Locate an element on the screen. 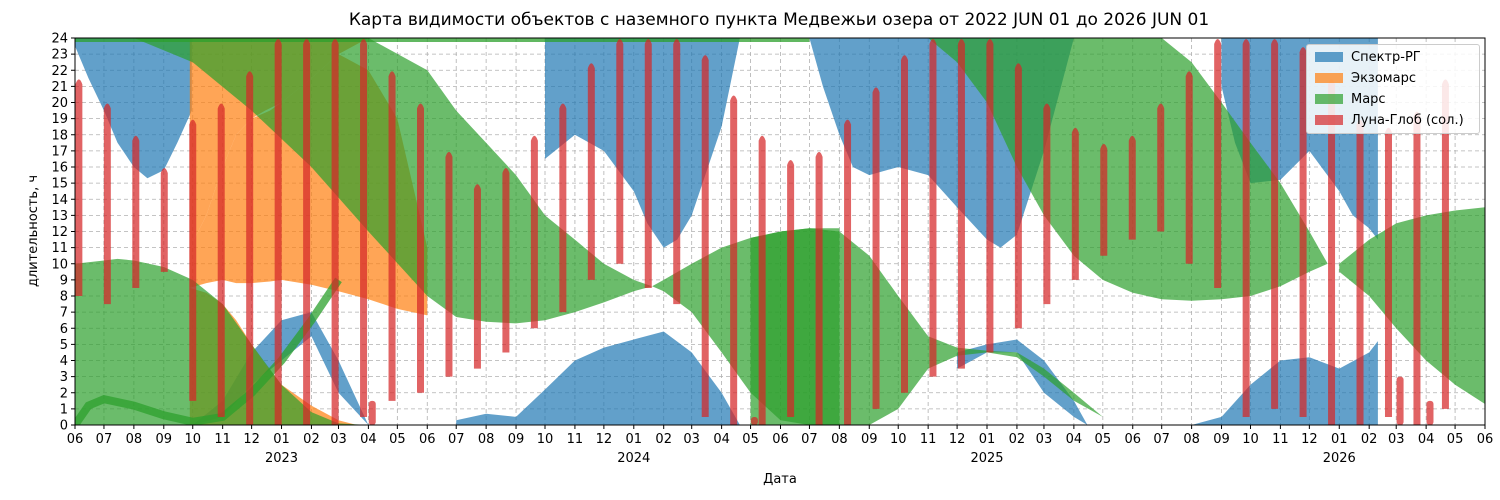 The image size is (1500, 500). y-tick-label: 23 is located at coordinates (59, 55).